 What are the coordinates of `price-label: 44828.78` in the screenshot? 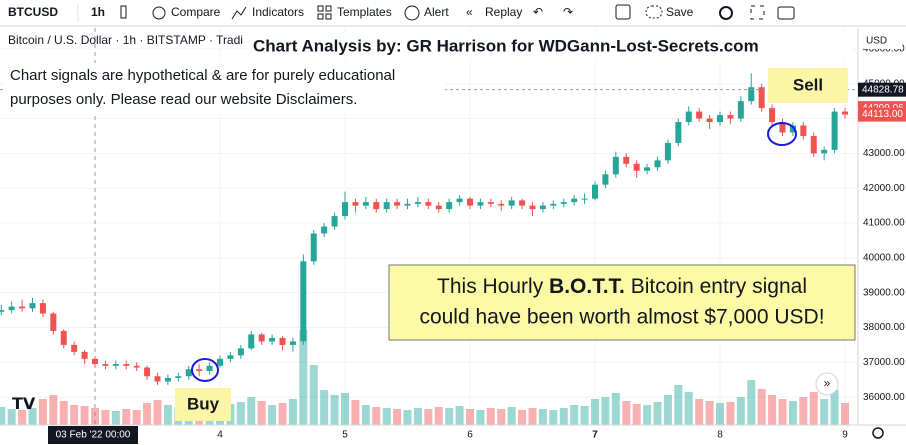 It's located at (883, 89).